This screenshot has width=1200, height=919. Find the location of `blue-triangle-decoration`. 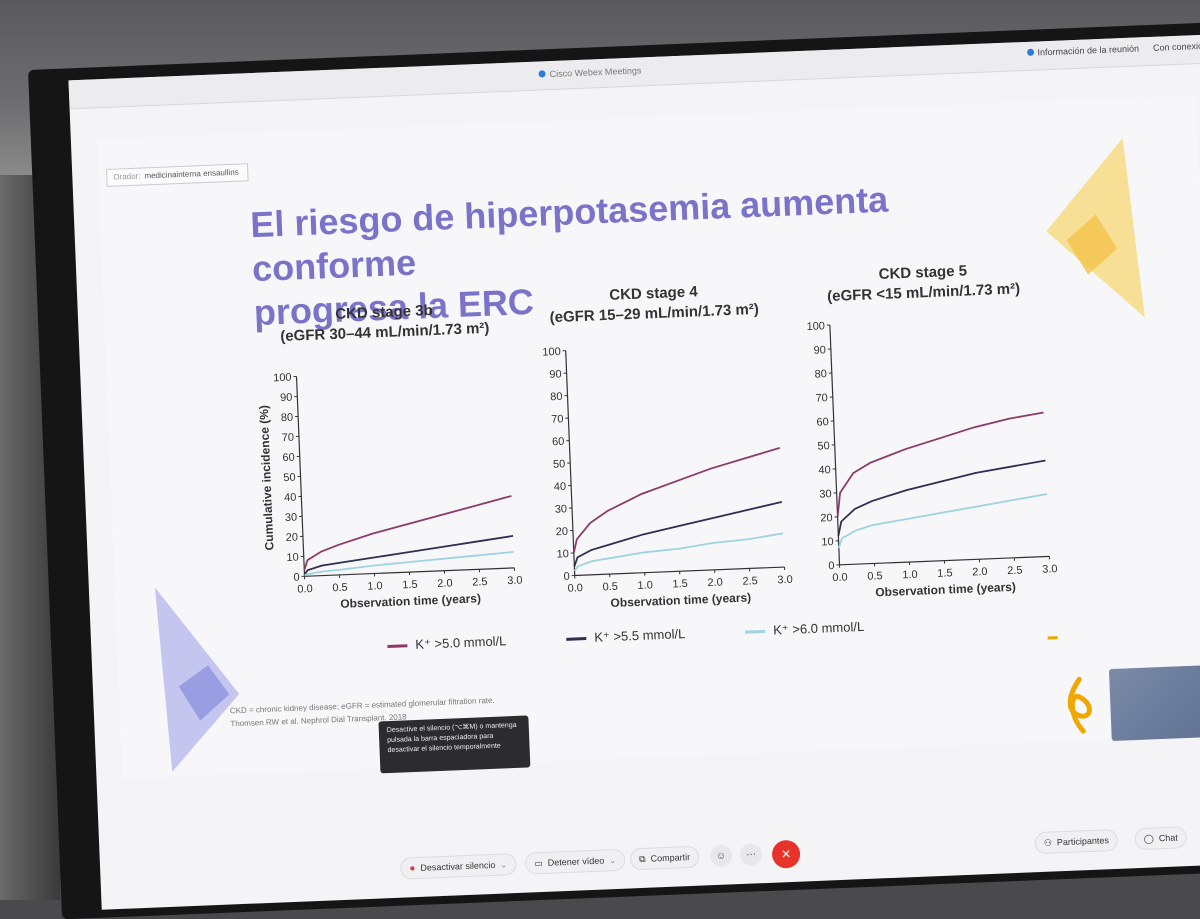

blue-triangle-decoration is located at coordinates (199, 681).